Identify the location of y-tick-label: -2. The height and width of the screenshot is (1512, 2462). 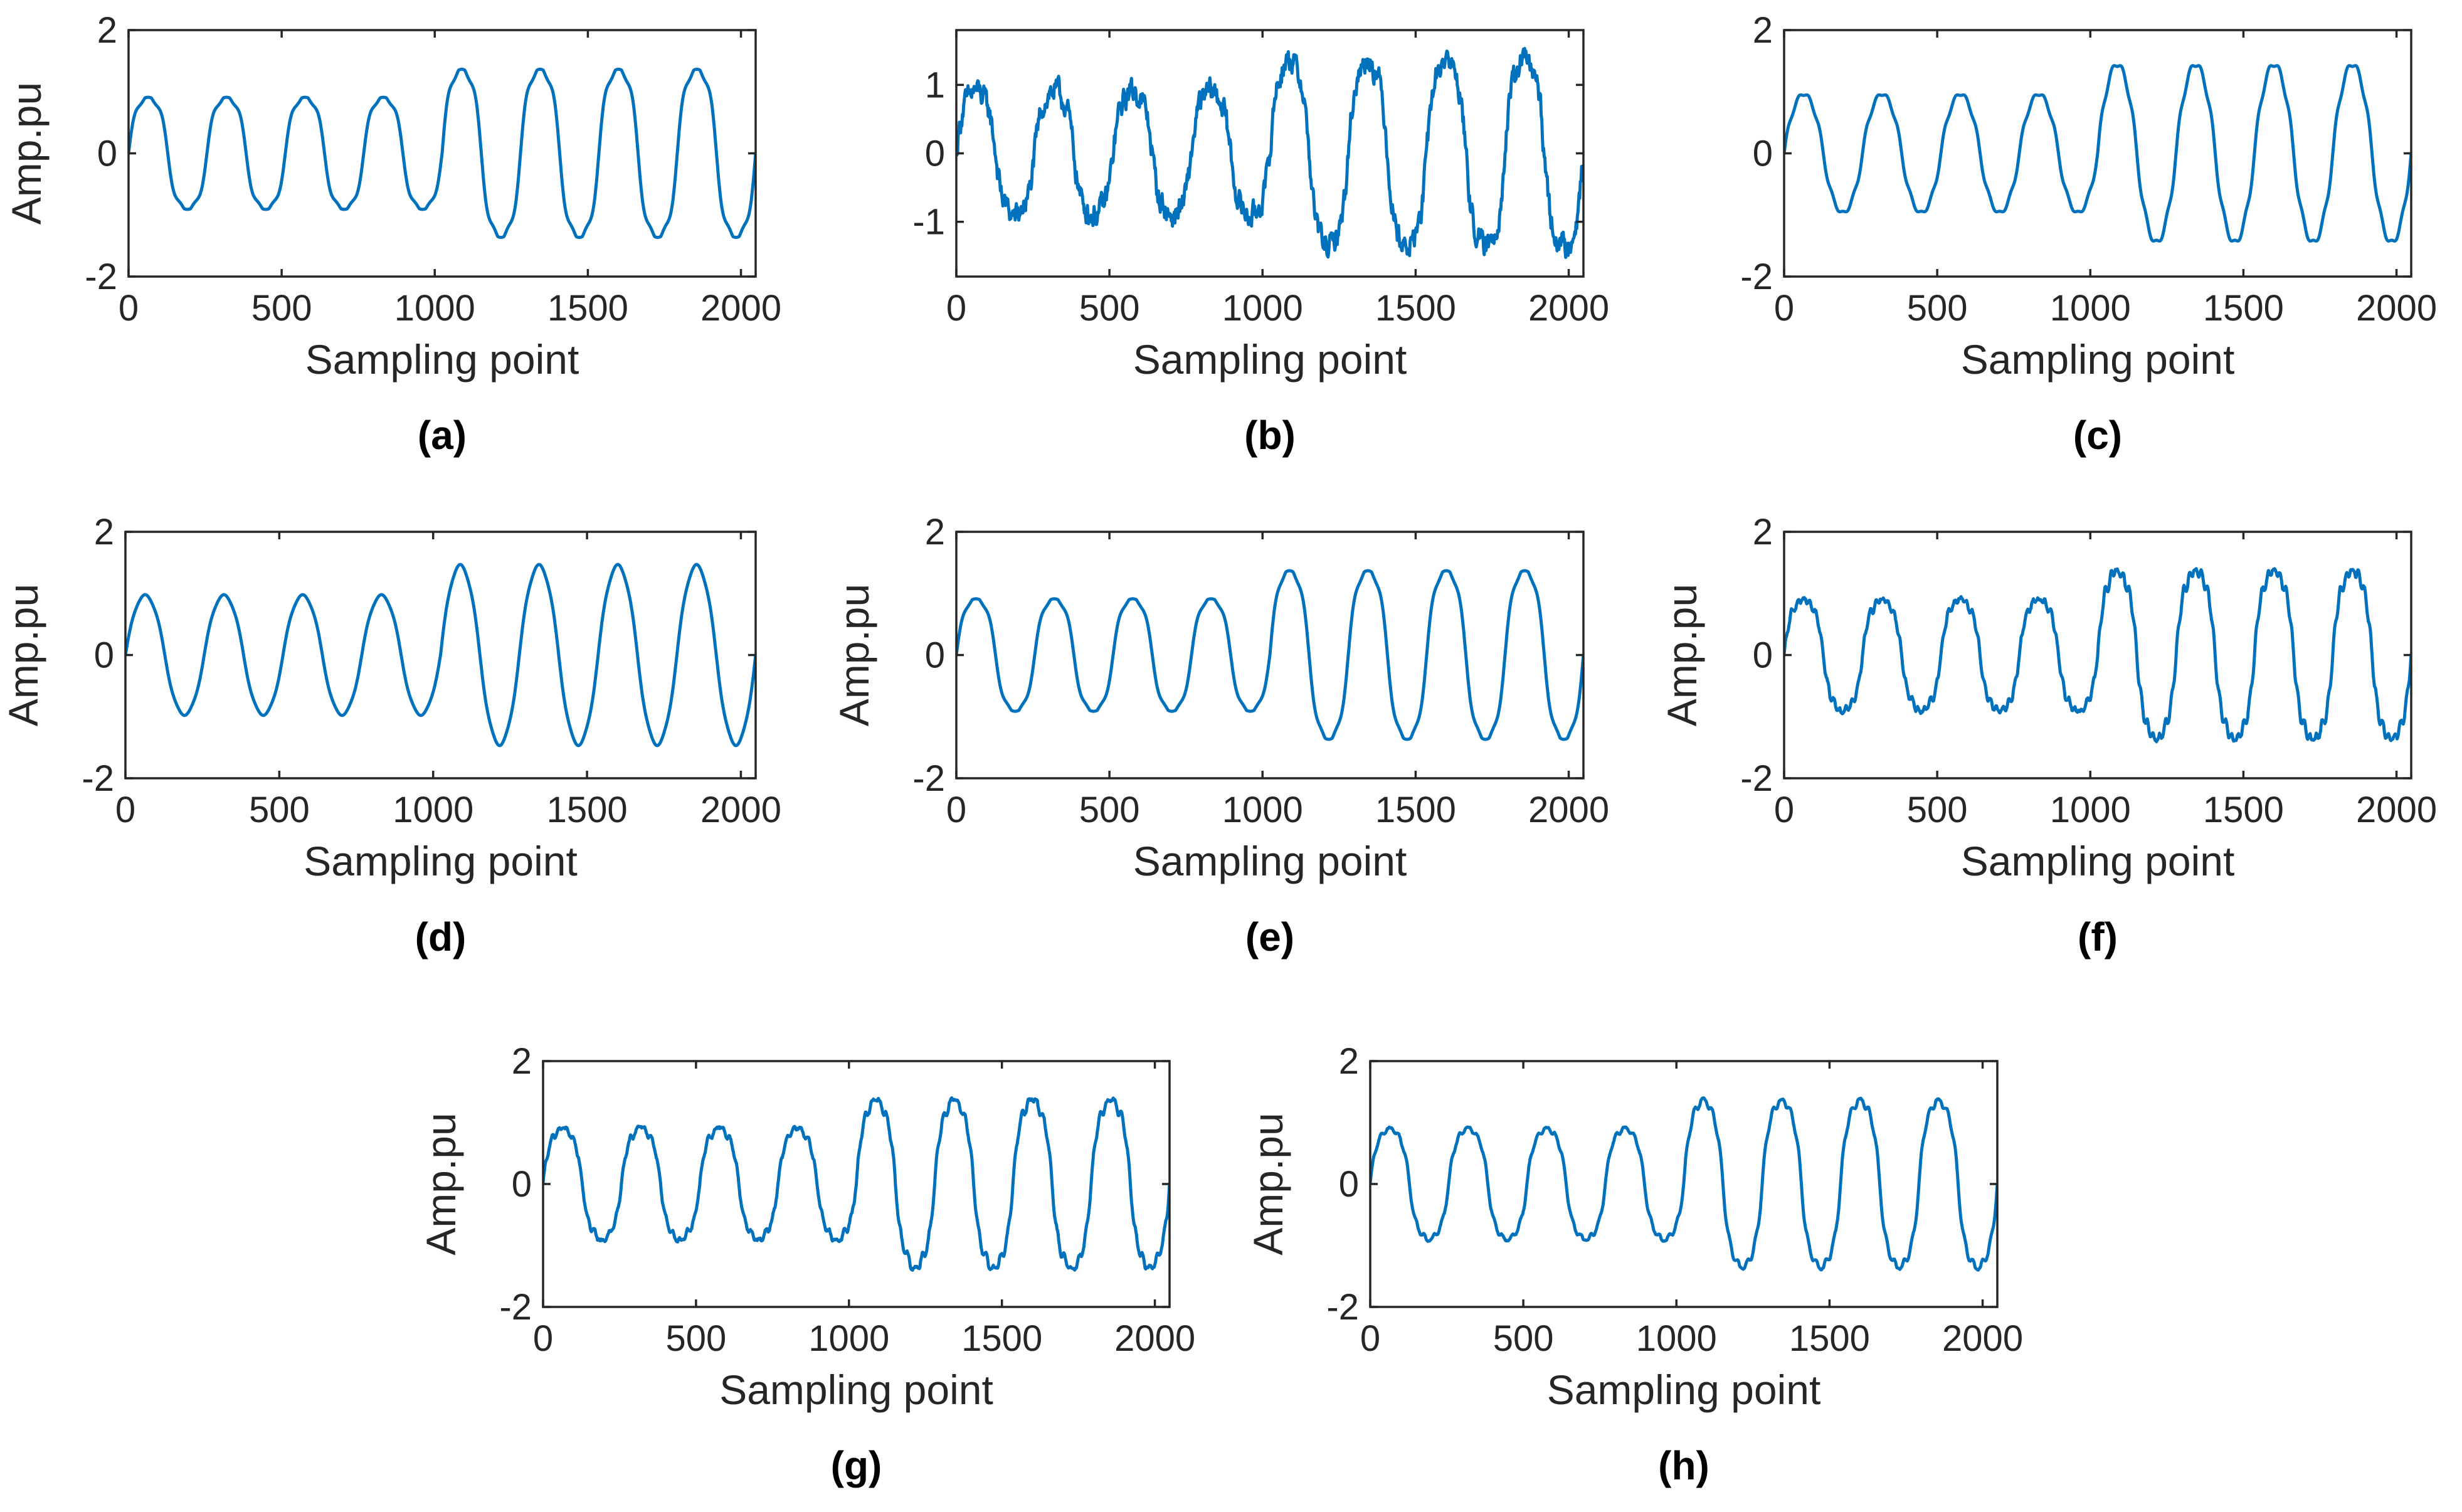
(98, 778).